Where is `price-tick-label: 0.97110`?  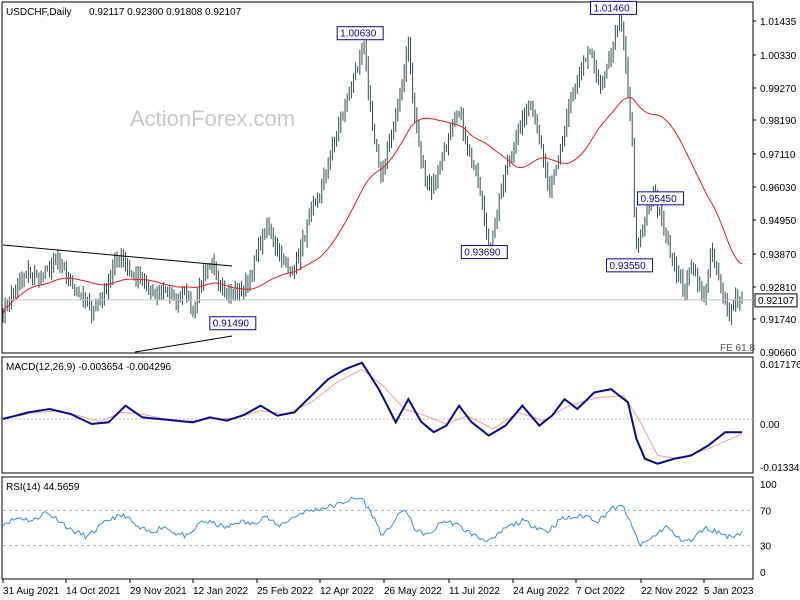
price-tick-label: 0.97110 is located at coordinates (778, 155).